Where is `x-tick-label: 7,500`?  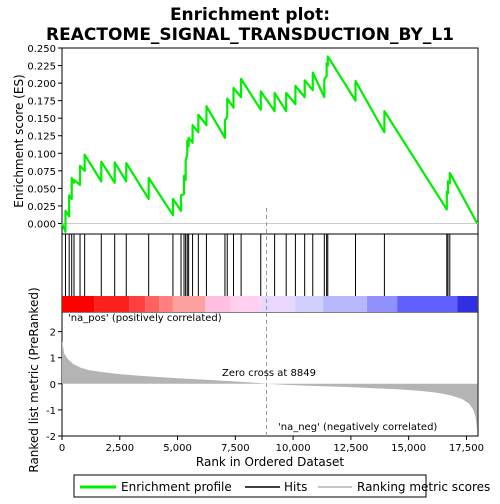 x-tick-label: 7,500 is located at coordinates (235, 448).